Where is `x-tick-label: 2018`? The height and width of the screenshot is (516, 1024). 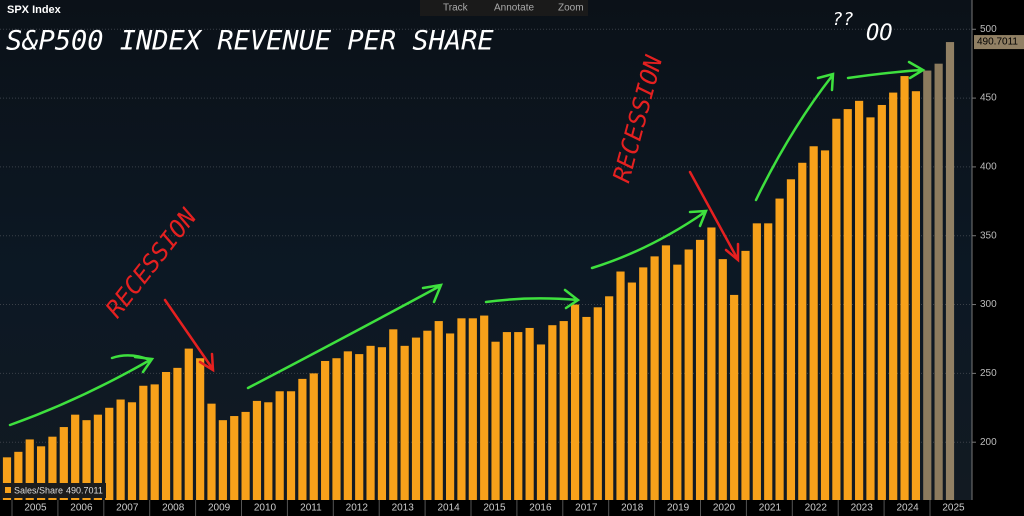 x-tick-label: 2018 is located at coordinates (632, 508).